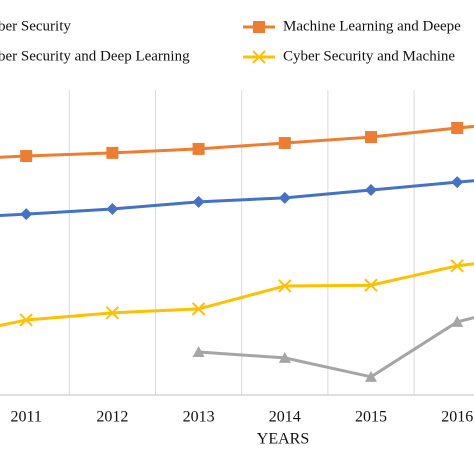 This screenshot has height=474, width=474. I want to click on legend-label: ber Security, so click(35, 26).